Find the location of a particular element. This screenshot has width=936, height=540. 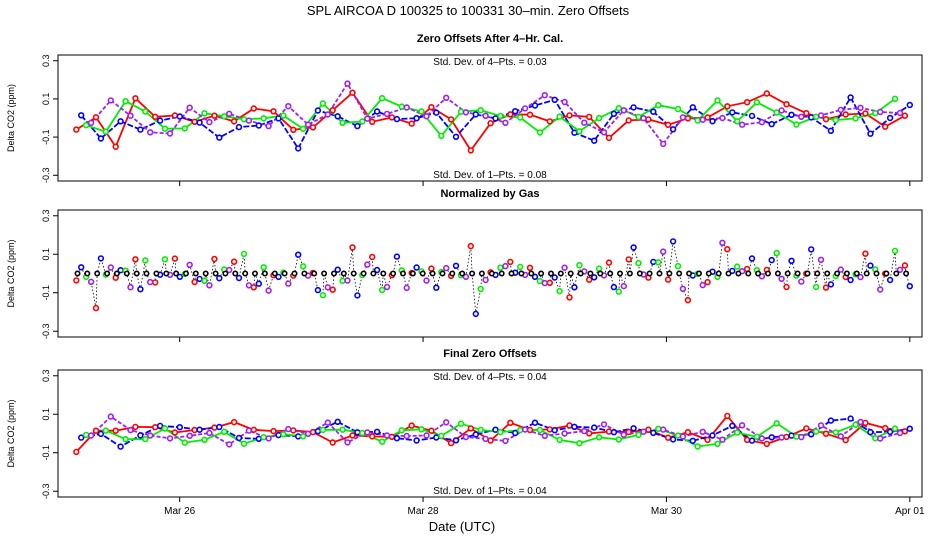

x-tick-label: Mar 30 is located at coordinates (667, 511).